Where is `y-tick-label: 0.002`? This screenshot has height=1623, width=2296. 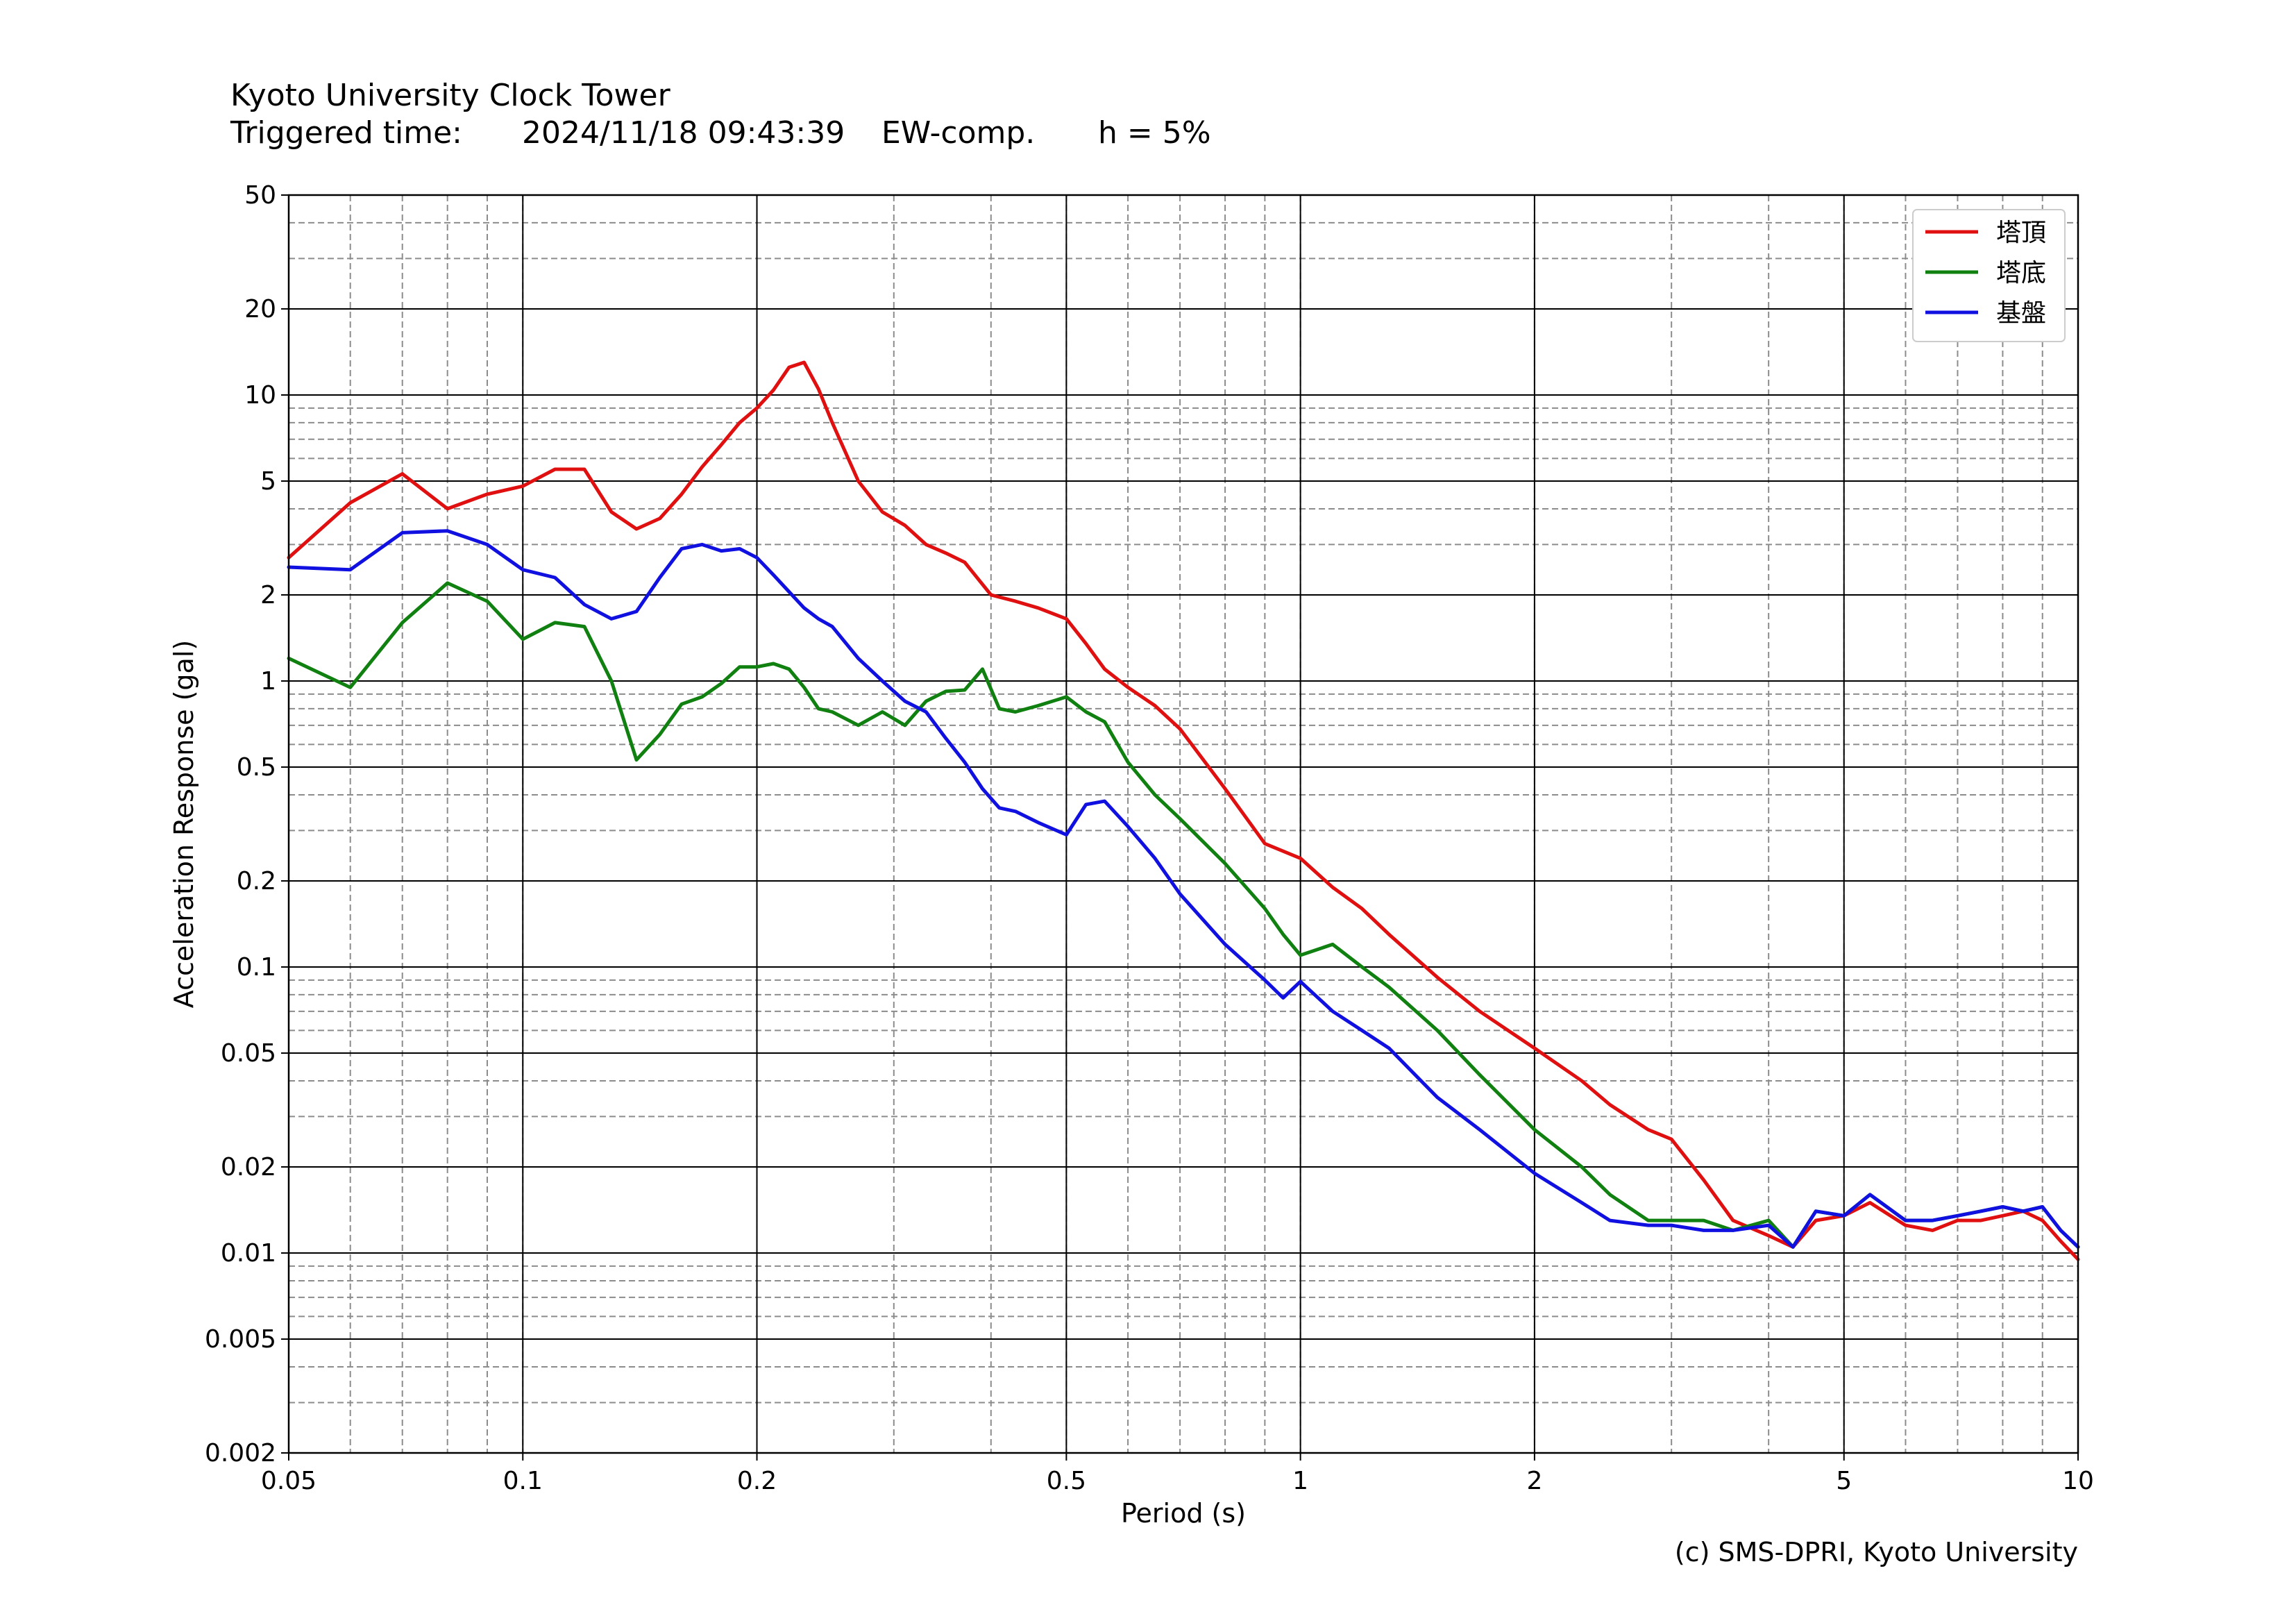
y-tick-label: 0.002 is located at coordinates (240, 1453).